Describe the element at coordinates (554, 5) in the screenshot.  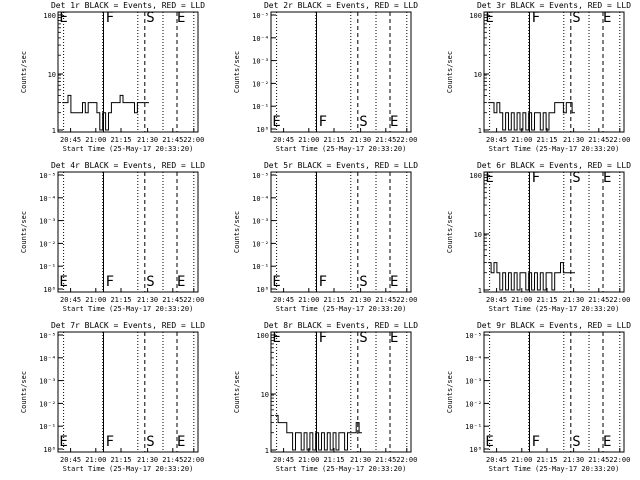
I see `chart-title: Det 3r BLACK = Events, RED = LLD` at that location.